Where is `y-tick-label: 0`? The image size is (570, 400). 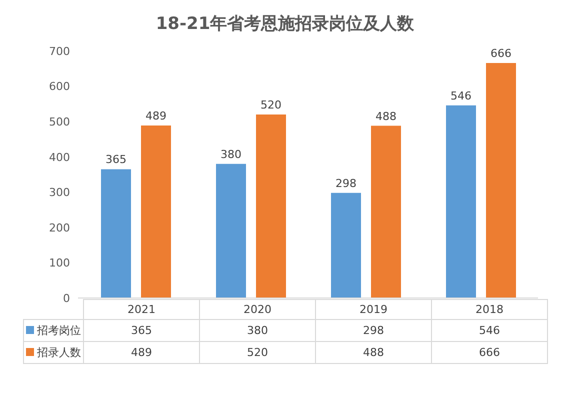 y-tick-label: 0 is located at coordinates (66, 298).